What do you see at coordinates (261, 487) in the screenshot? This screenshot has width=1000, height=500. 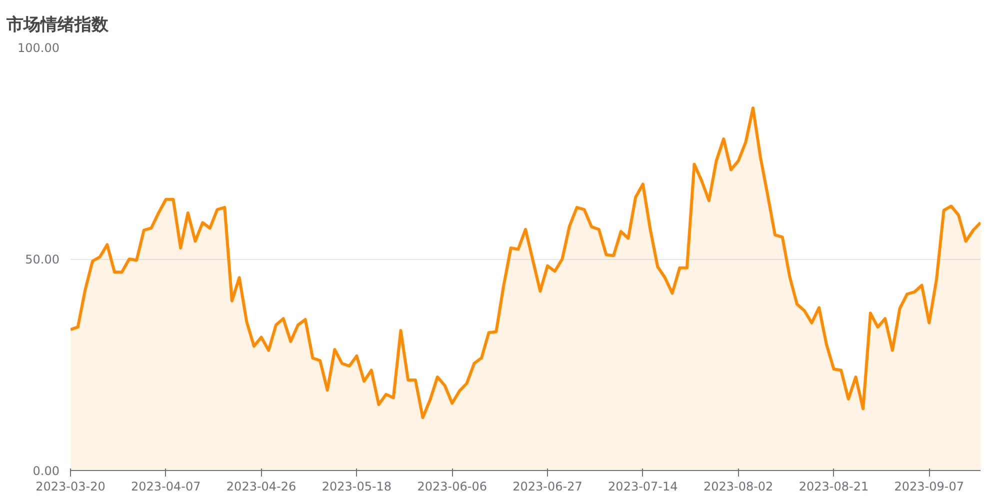 I see `x-tick-label: 2023-04-26` at bounding box center [261, 487].